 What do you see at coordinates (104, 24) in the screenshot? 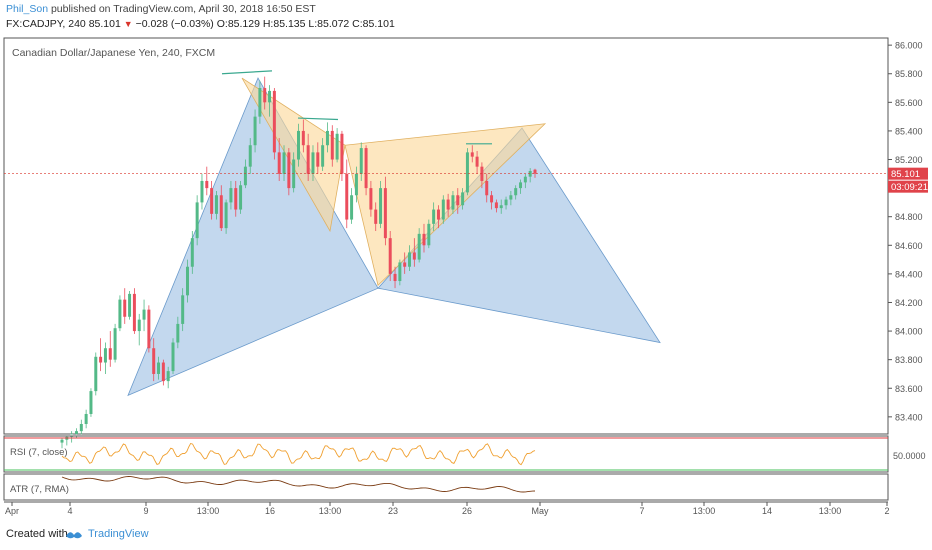
I see `last-price: 85.101` at bounding box center [104, 24].